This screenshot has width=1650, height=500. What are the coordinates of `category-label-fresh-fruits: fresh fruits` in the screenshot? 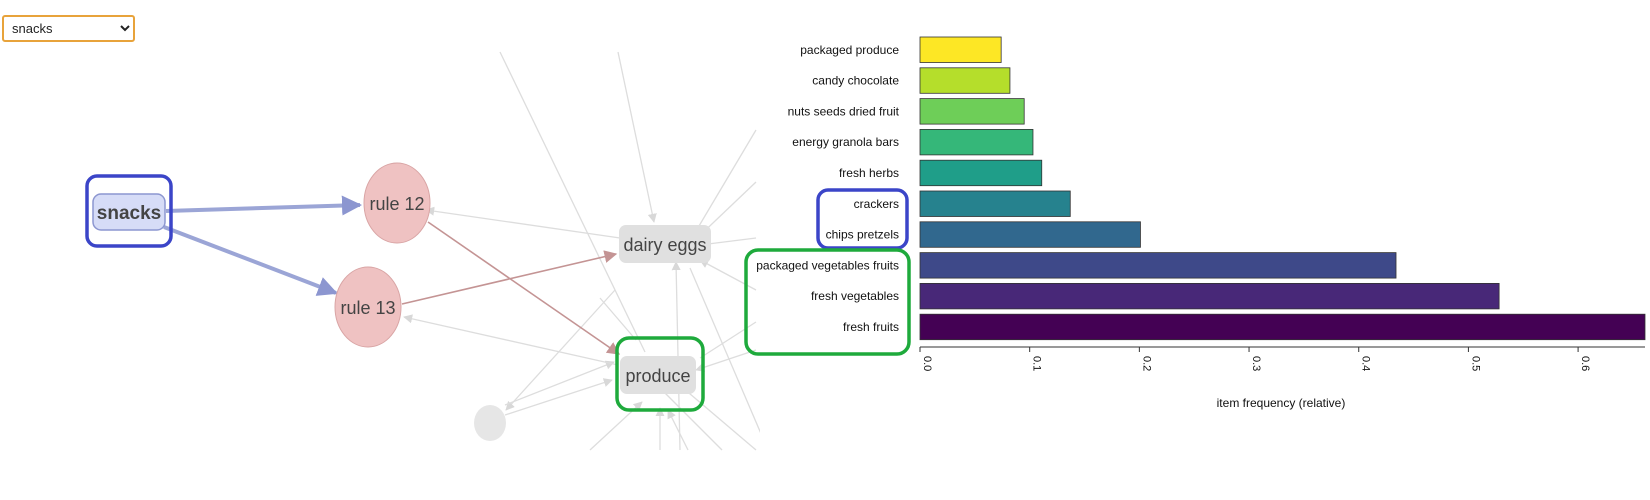 It's located at (871, 327).